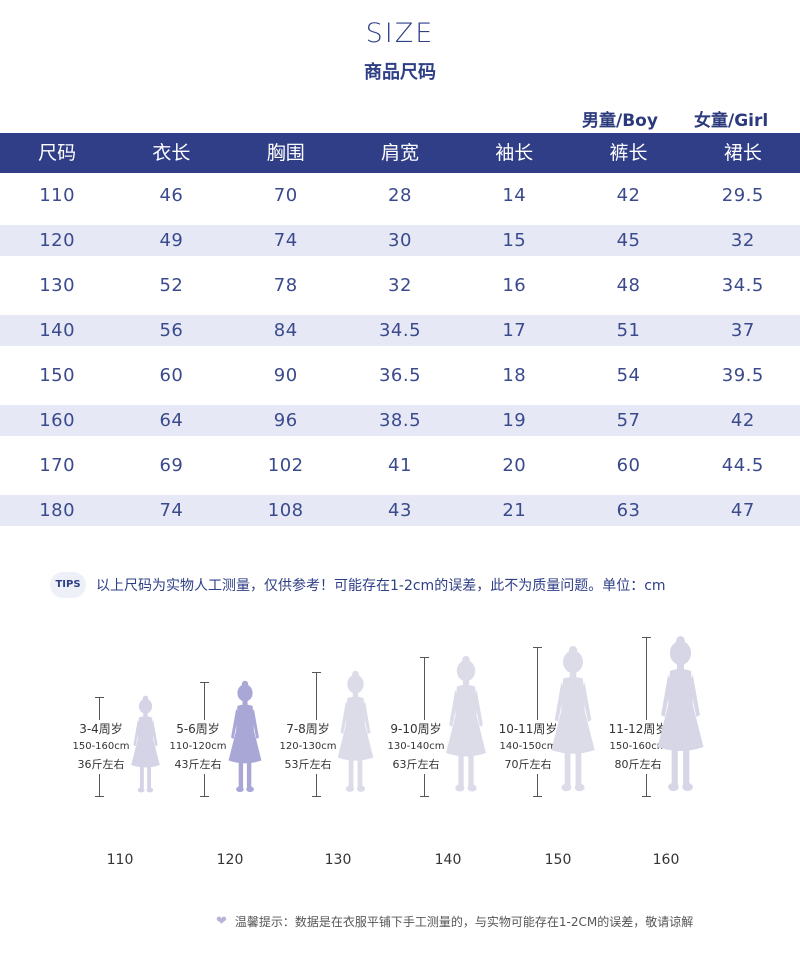 Image resolution: width=800 pixels, height=956 pixels. What do you see at coordinates (285, 465) in the screenshot?
I see `table-cell: 102` at bounding box center [285, 465].